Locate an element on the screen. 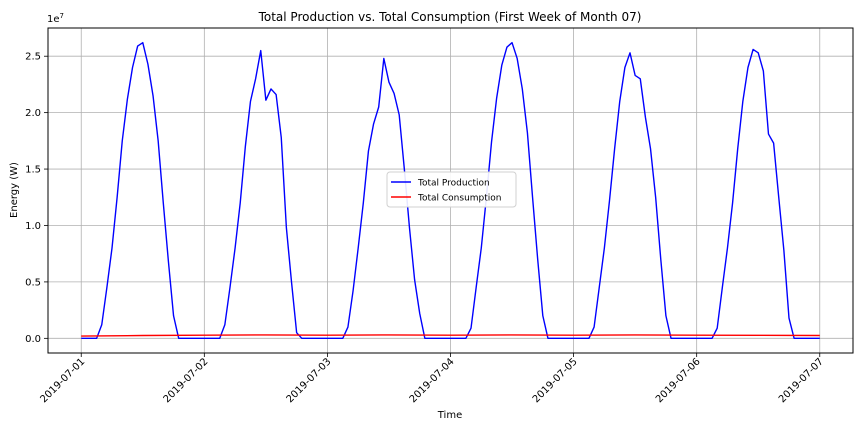 Image resolution: width=864 pixels, height=432 pixels. y-multiplier-base: 1e is located at coordinates (53, 19).